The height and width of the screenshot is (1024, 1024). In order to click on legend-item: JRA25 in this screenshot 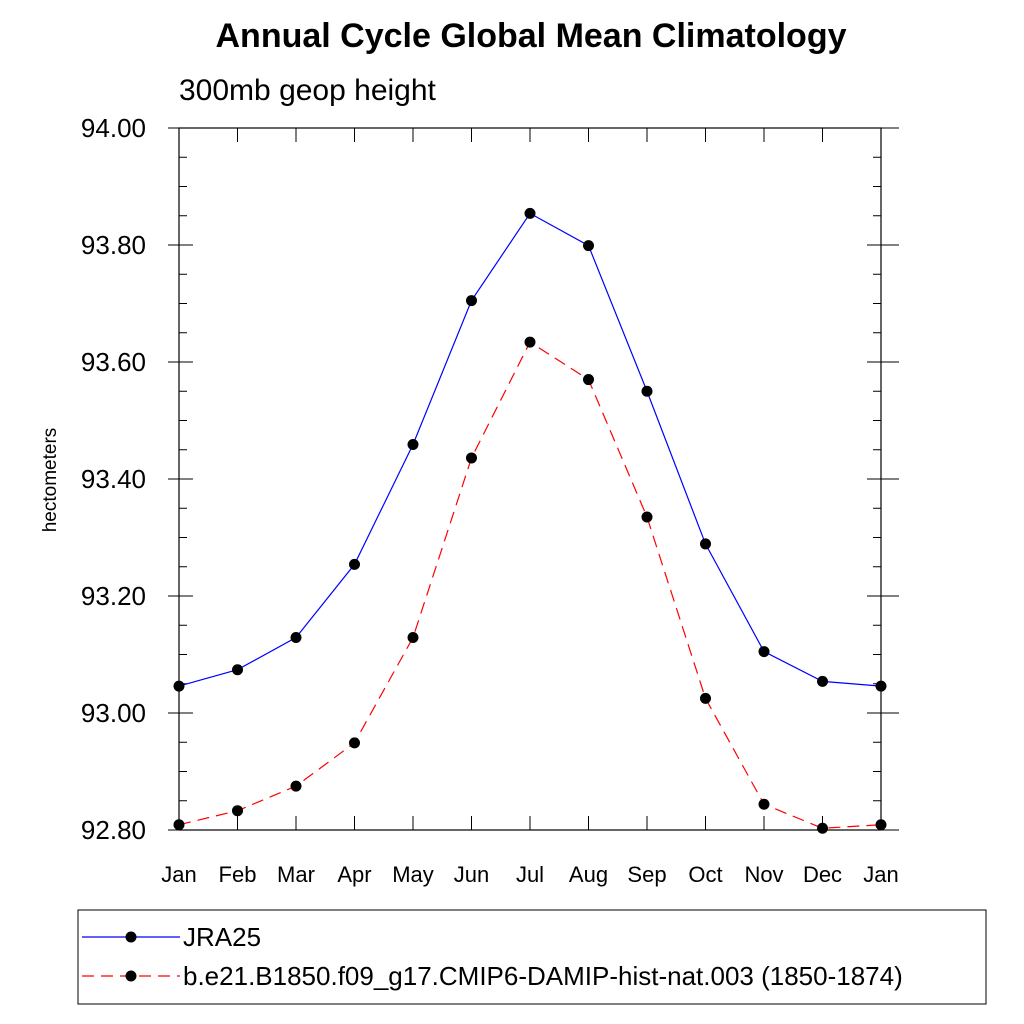, I will do `click(171, 937)`.